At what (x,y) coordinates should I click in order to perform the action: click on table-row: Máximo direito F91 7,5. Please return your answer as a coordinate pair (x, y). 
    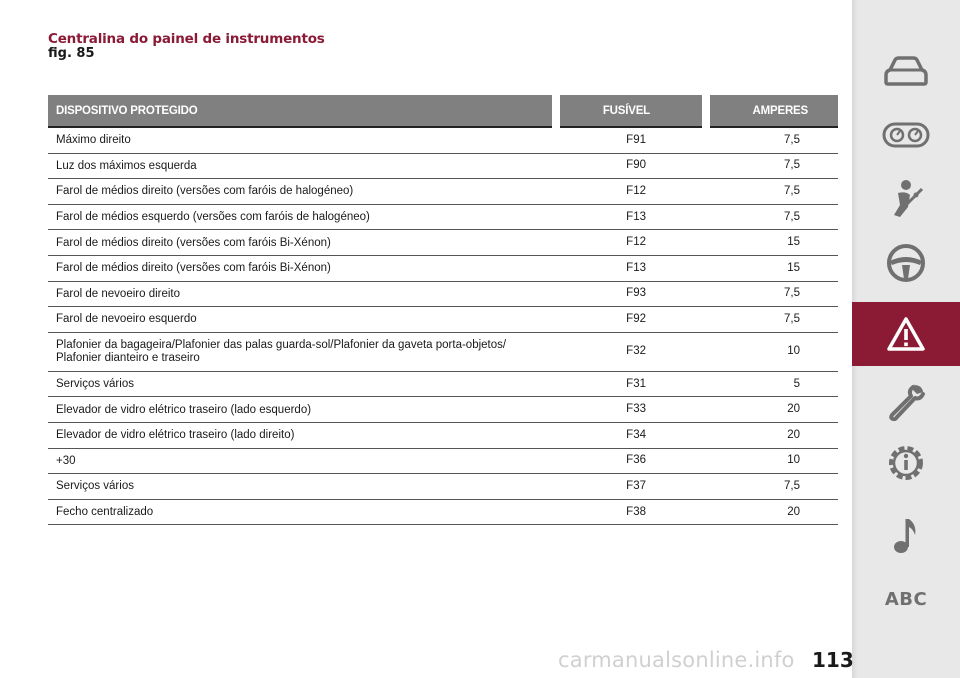
    Looking at the image, I should click on (443, 140).